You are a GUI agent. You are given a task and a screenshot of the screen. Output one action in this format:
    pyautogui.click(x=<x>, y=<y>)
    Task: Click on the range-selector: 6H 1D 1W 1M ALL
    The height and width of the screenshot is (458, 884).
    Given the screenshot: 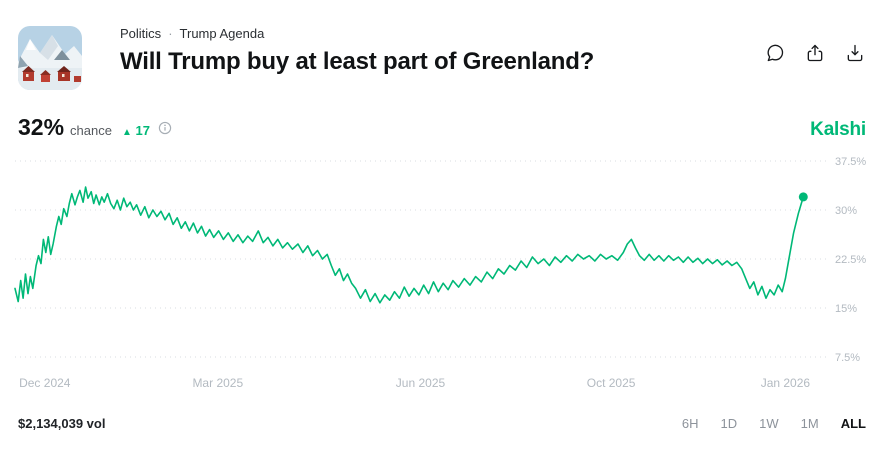 What is the action you would take?
    pyautogui.click(x=774, y=423)
    